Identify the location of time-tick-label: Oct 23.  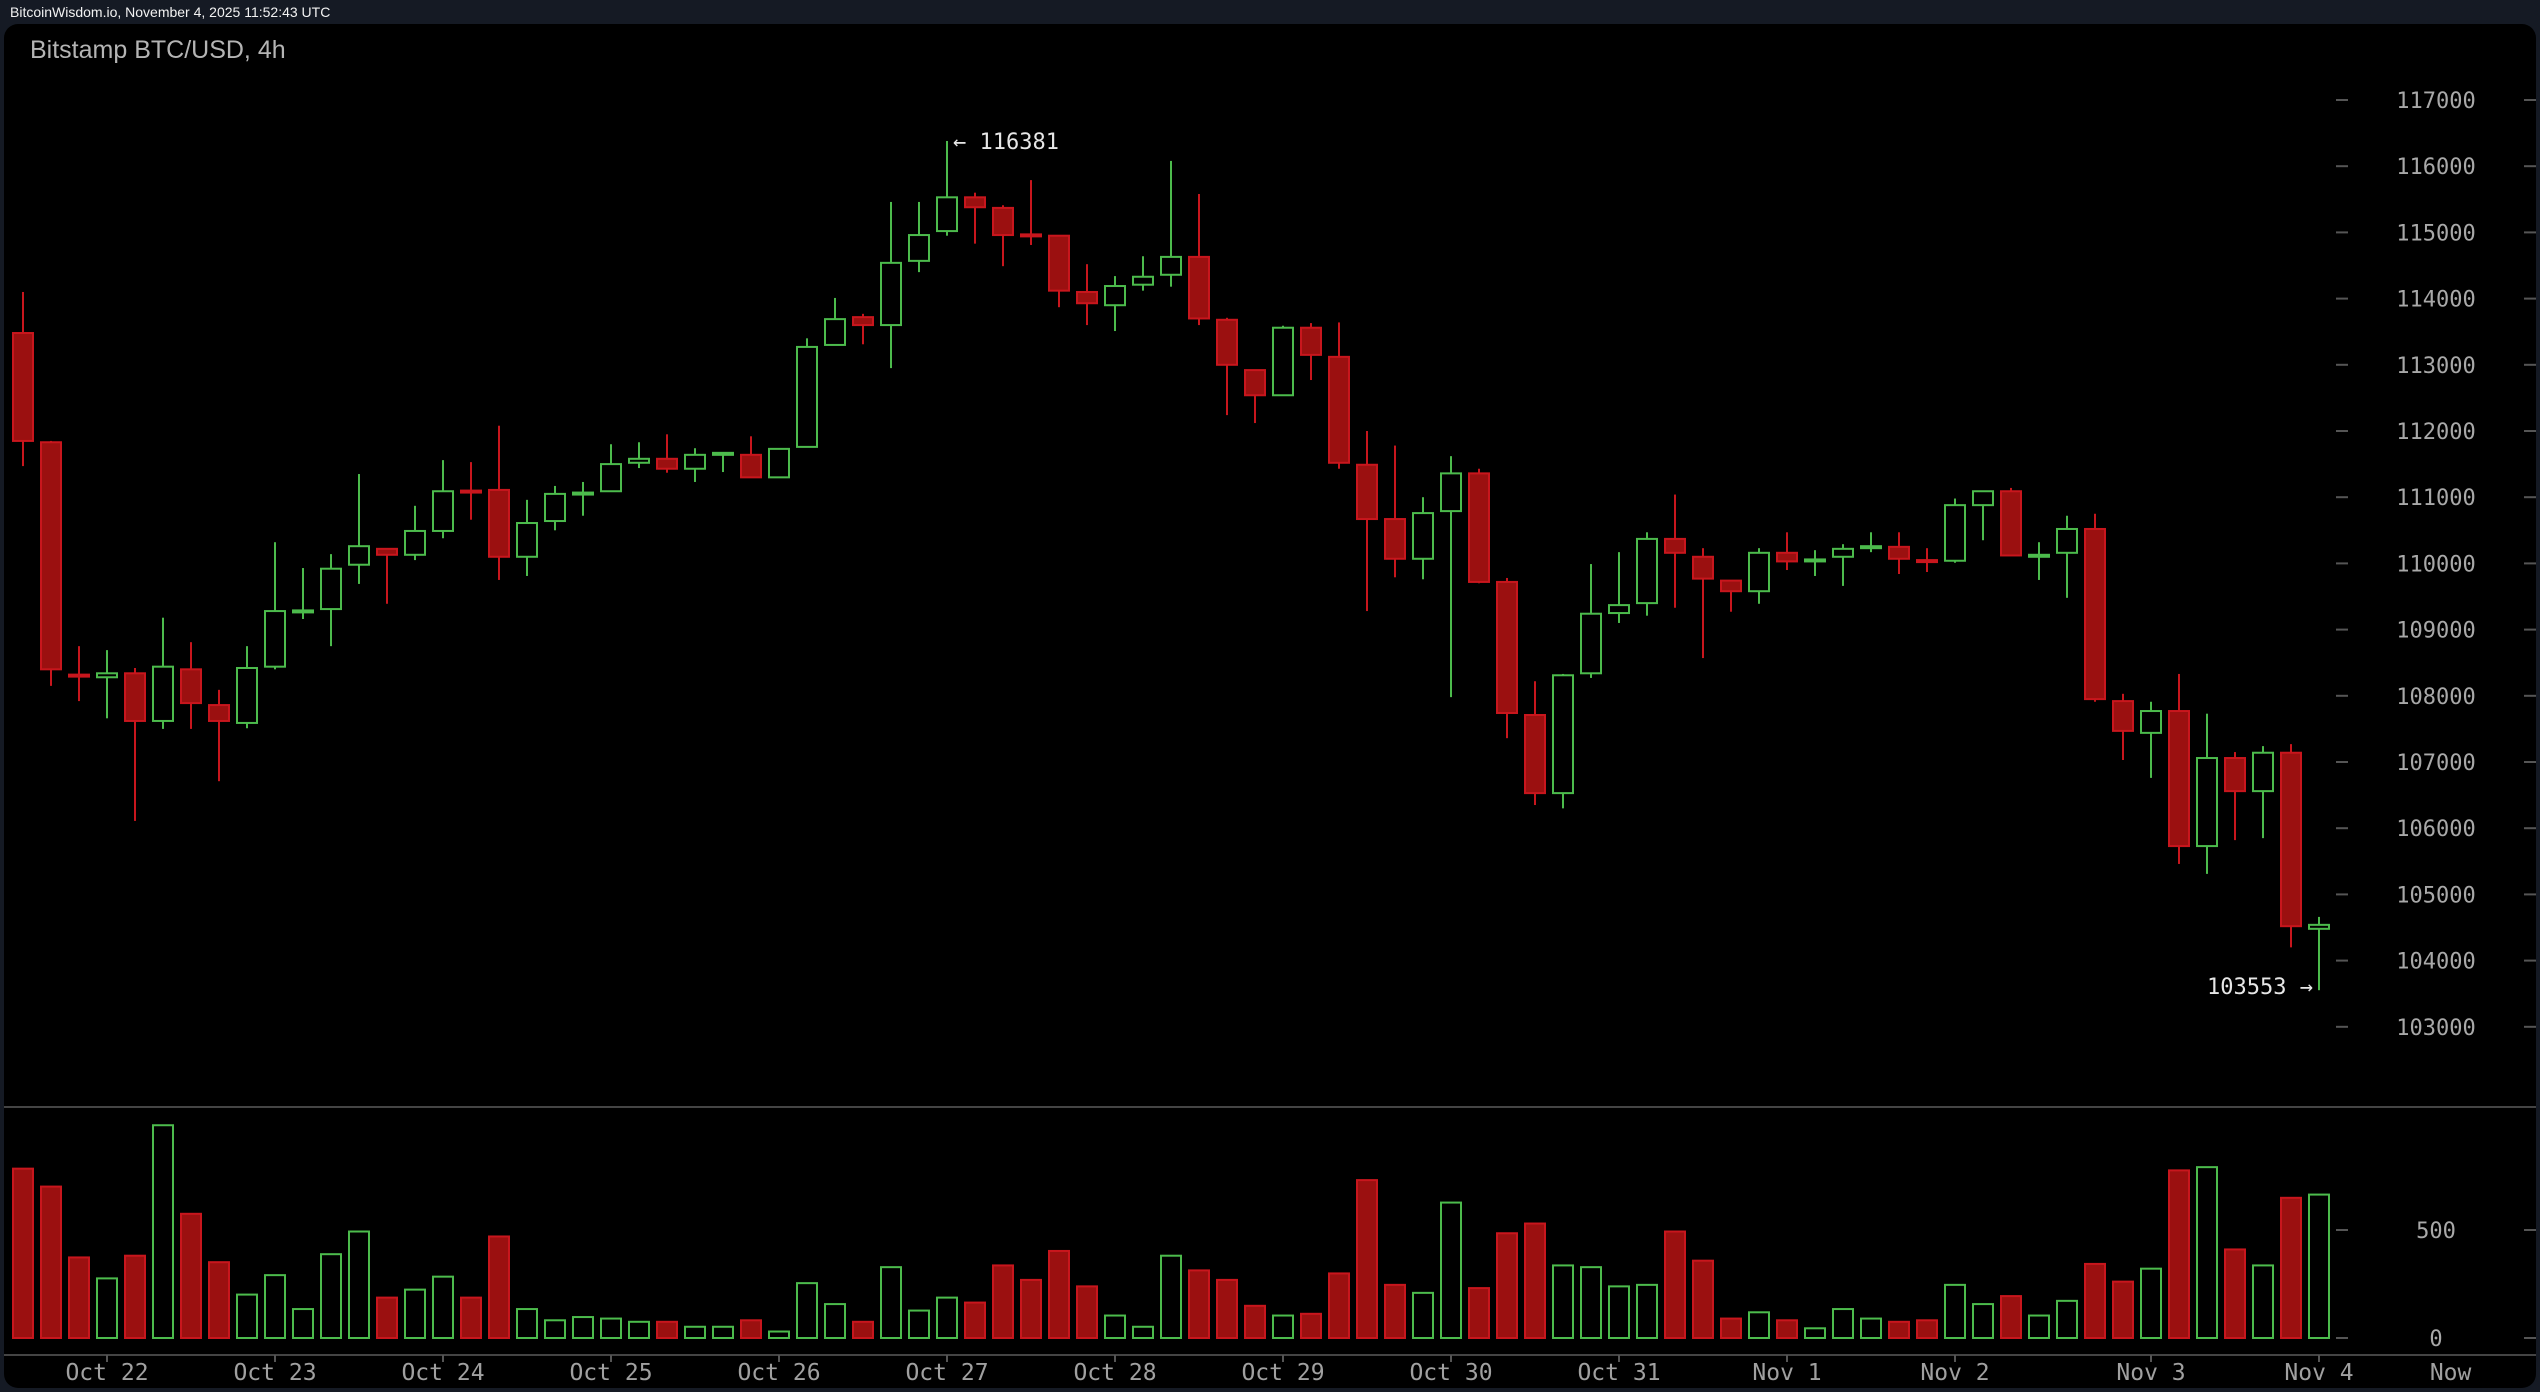
(274, 1373).